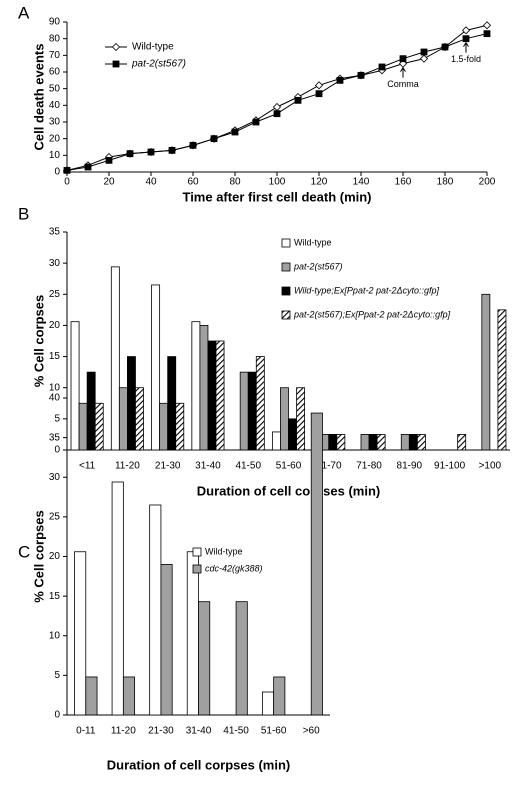 The width and height of the screenshot is (515, 800). What do you see at coordinates (23, 213) in the screenshot?
I see `panel-label: B` at bounding box center [23, 213].